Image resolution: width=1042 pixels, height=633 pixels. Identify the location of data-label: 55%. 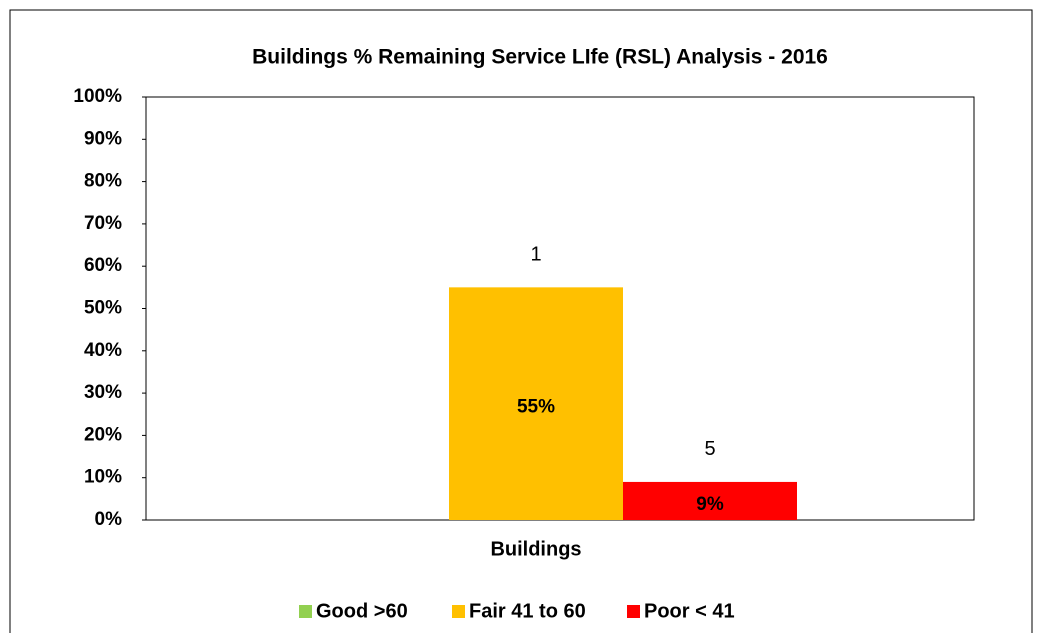
(536, 407).